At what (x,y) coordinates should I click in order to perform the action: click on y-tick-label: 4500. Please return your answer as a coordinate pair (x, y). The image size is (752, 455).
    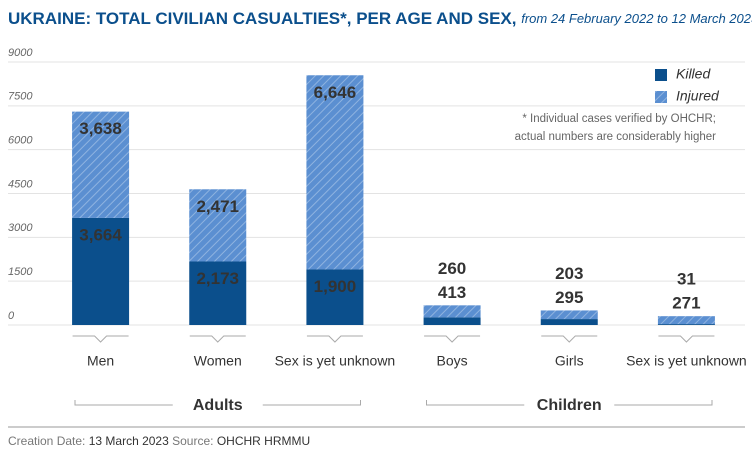
    Looking at the image, I should click on (20, 184).